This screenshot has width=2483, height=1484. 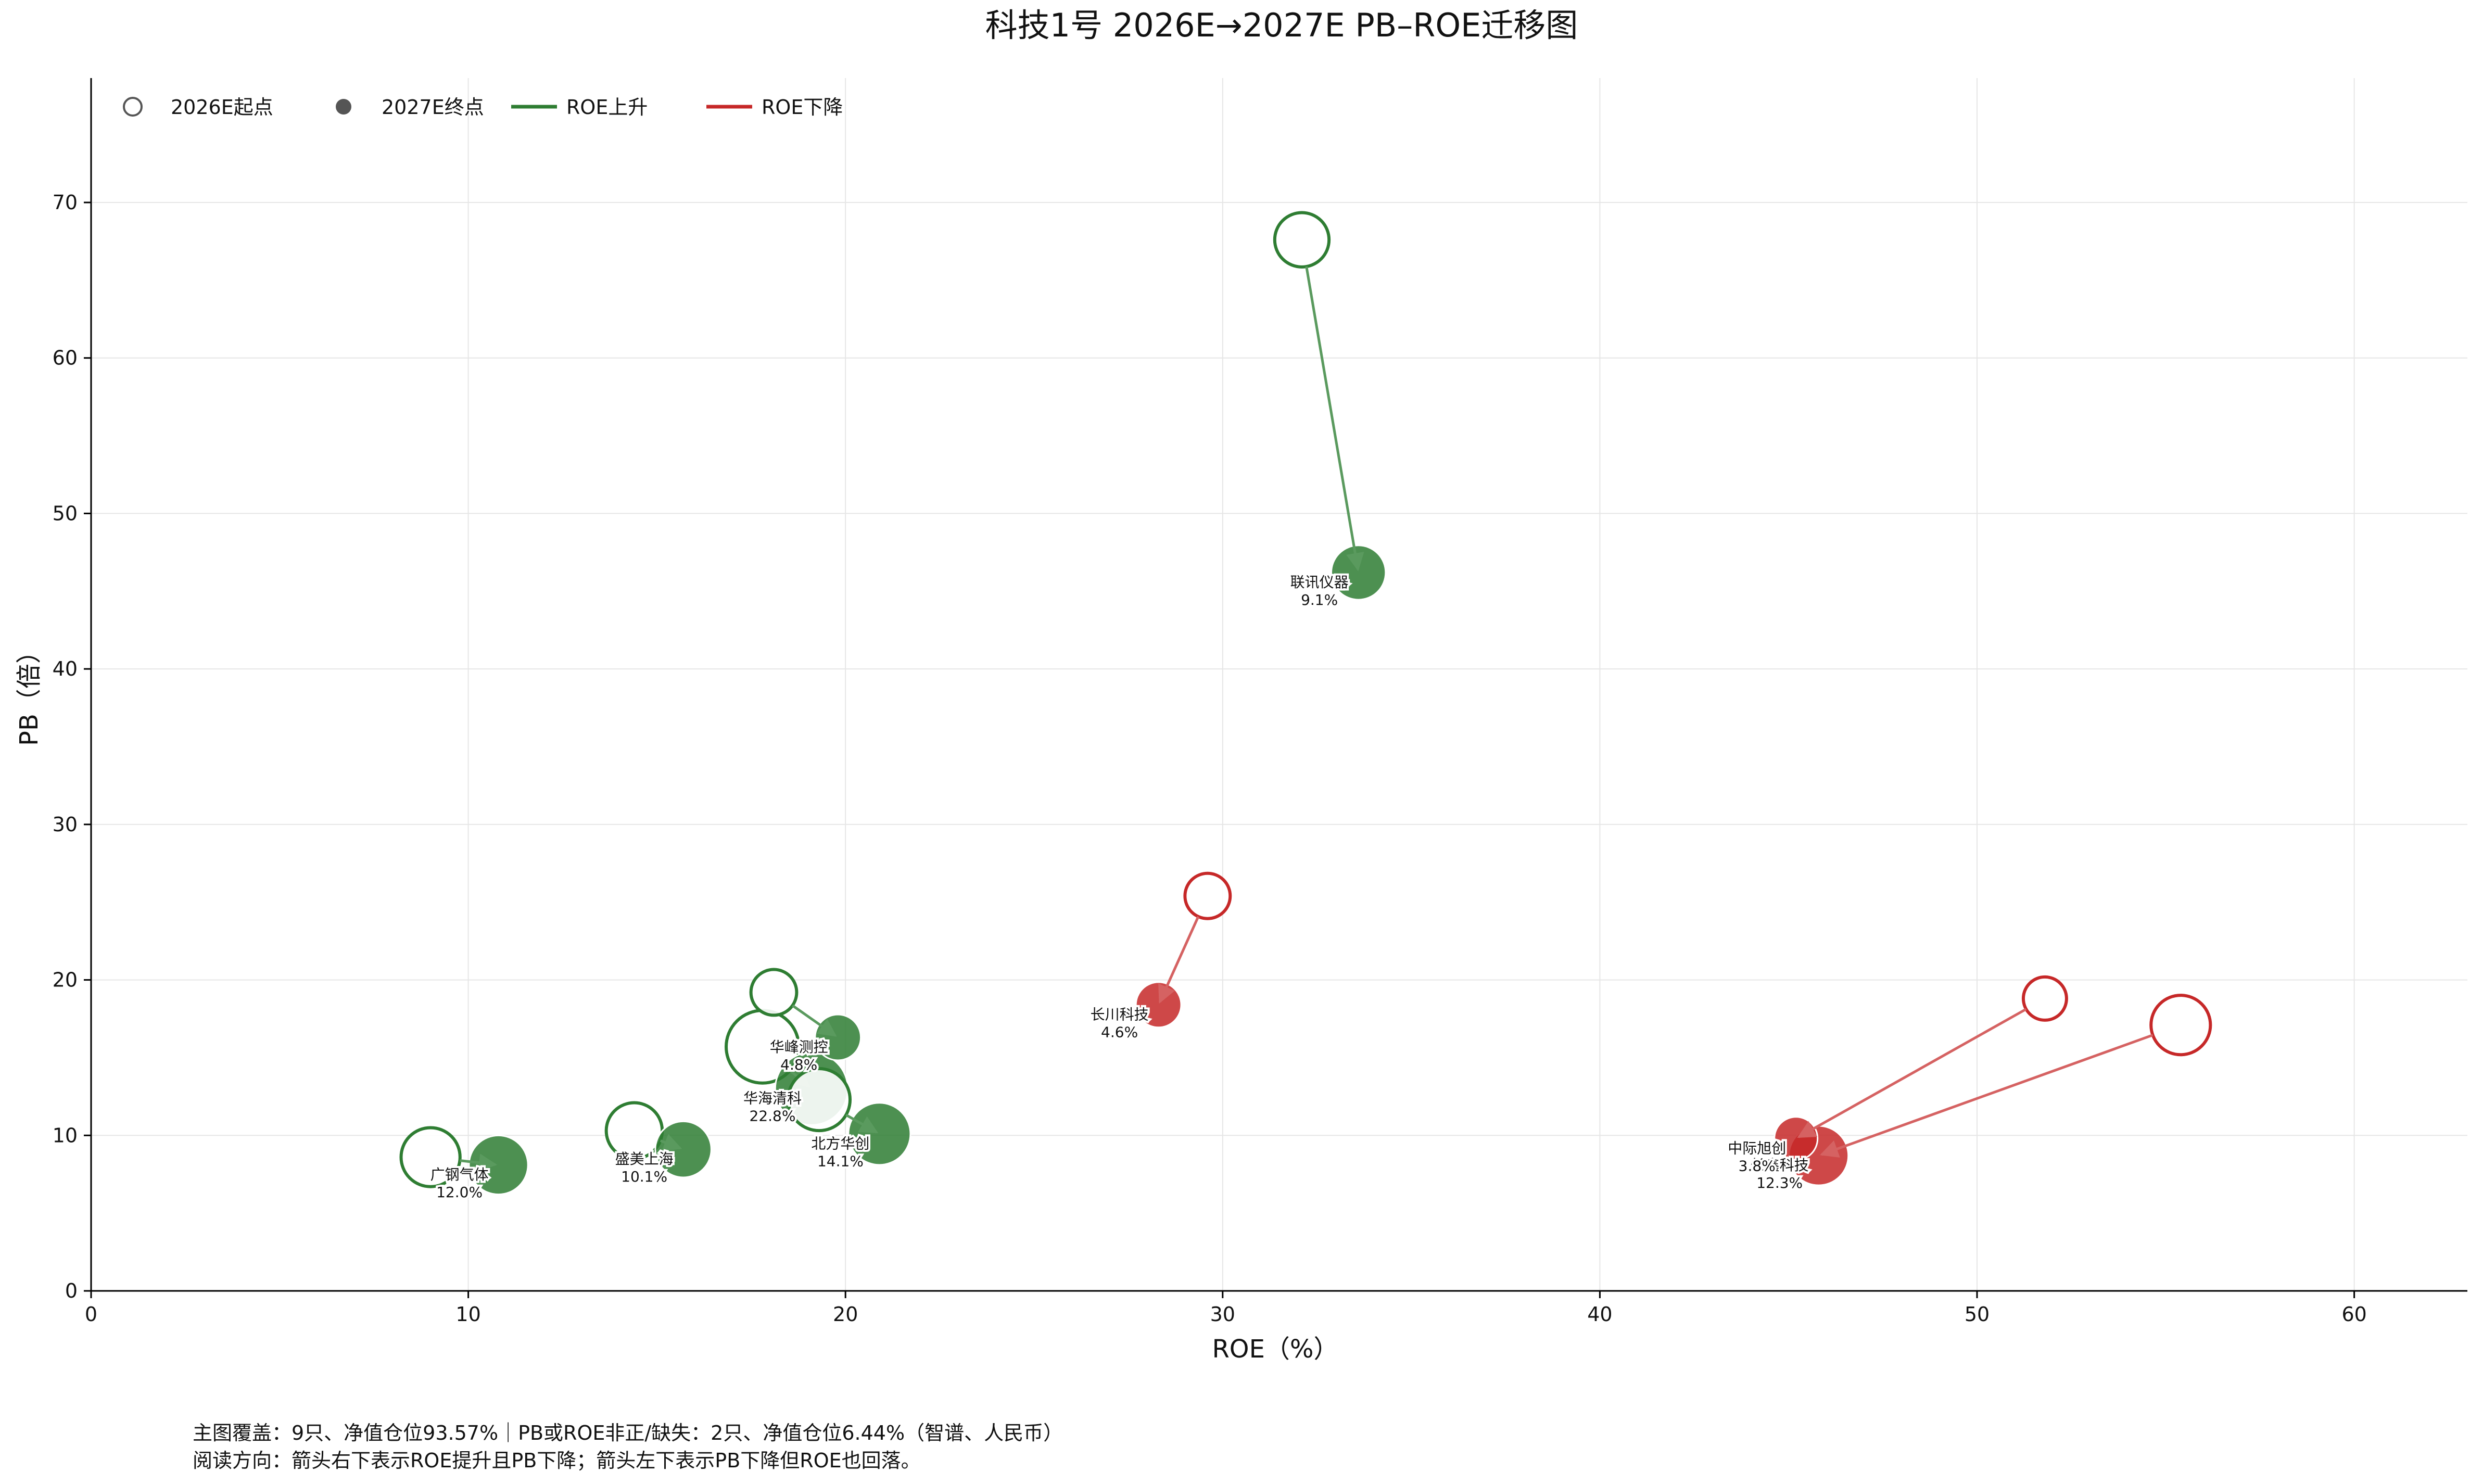 I want to click on x-tick-label: 20, so click(x=845, y=1315).